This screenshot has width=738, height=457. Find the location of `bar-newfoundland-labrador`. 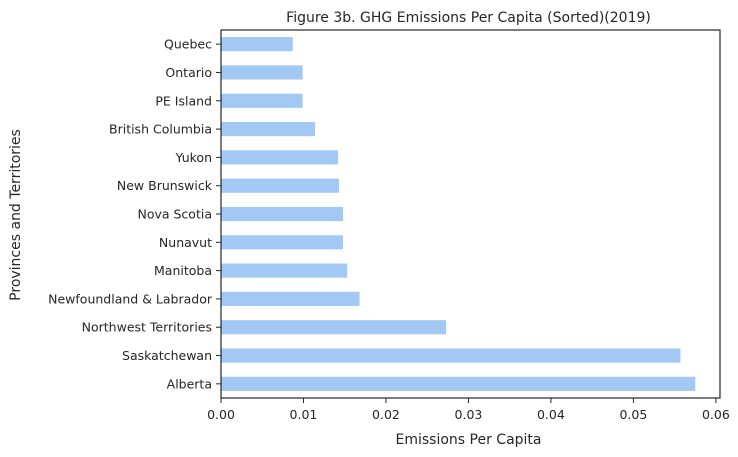

bar-newfoundland-labrador is located at coordinates (290, 298).